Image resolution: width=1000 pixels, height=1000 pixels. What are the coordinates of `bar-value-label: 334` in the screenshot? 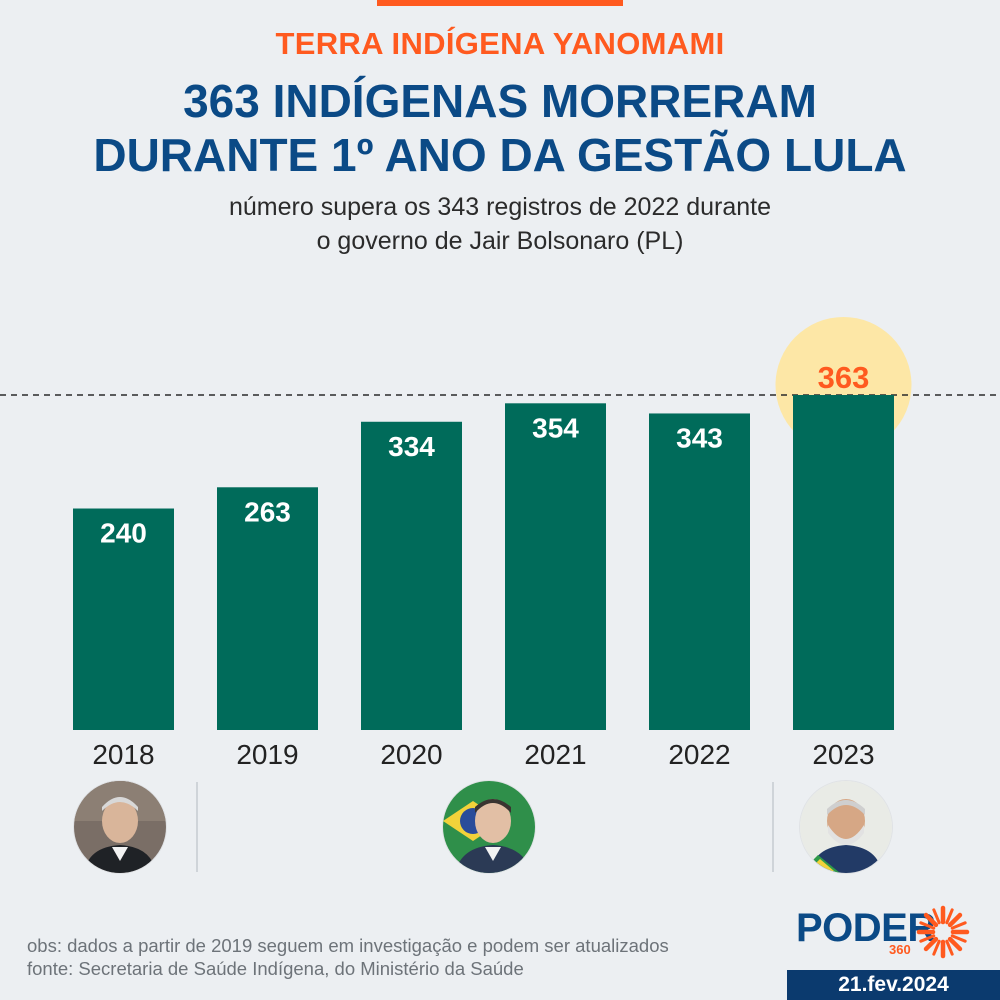 It's located at (411, 446).